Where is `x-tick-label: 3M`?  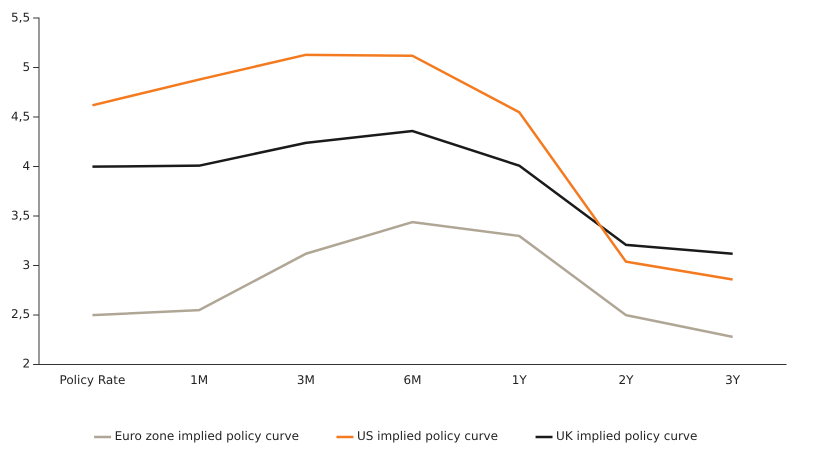
x-tick-label: 3M is located at coordinates (305, 379).